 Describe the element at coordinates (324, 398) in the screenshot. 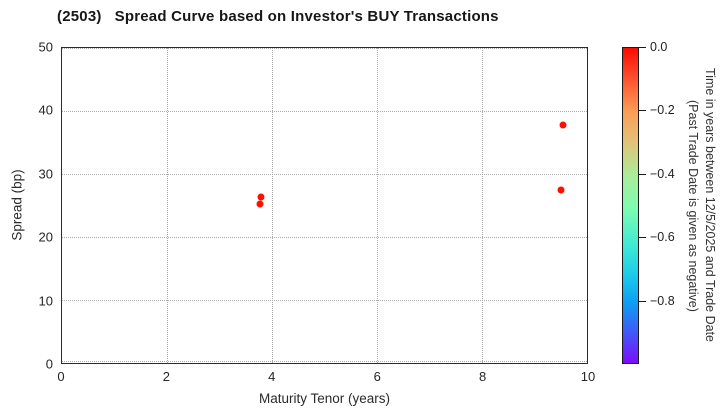

I see `x-axis-label: Maturity Tenor (years)` at that location.